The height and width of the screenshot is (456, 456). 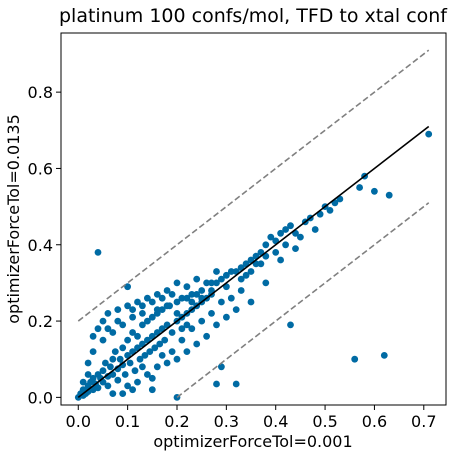 I want to click on x-tick-label: 0.7, so click(x=423, y=421).